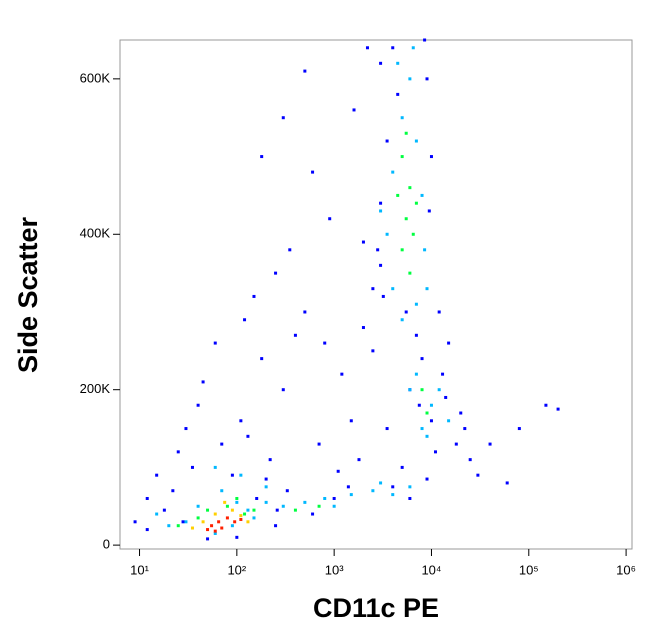 The width and height of the screenshot is (653, 641). Describe the element at coordinates (529, 569) in the screenshot. I see `x-tick-label: 10⁵` at that location.